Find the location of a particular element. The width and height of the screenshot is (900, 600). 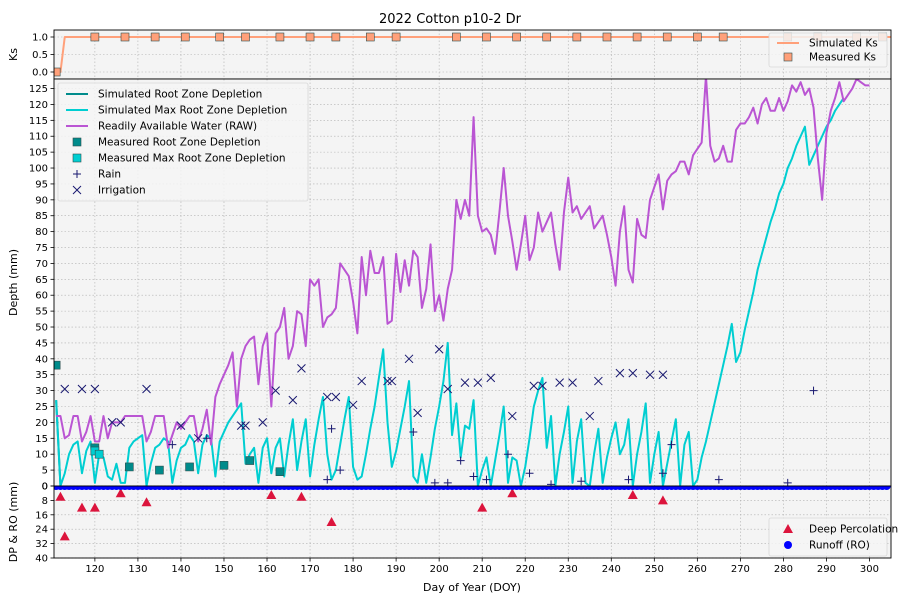

chart-title: 2022 Cotton p10-2 Dr is located at coordinates (450, 19).